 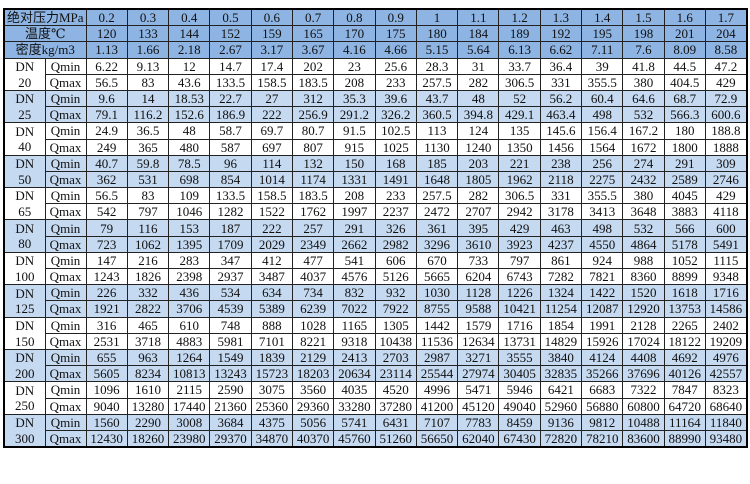 I want to click on qmax-value: 43.6, so click(x=189, y=82).